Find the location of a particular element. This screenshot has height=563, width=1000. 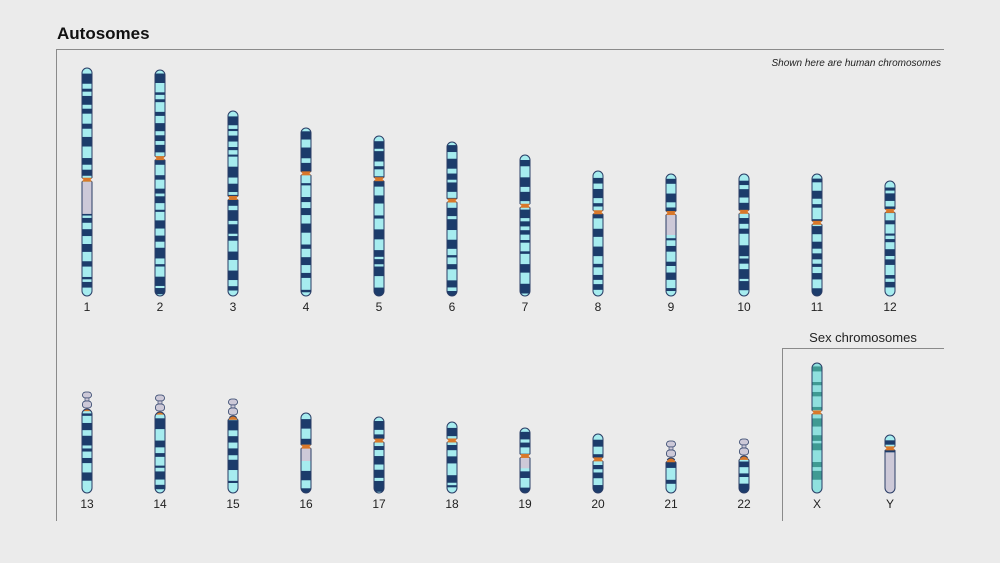

chromosome-label: 22 is located at coordinates (744, 504).